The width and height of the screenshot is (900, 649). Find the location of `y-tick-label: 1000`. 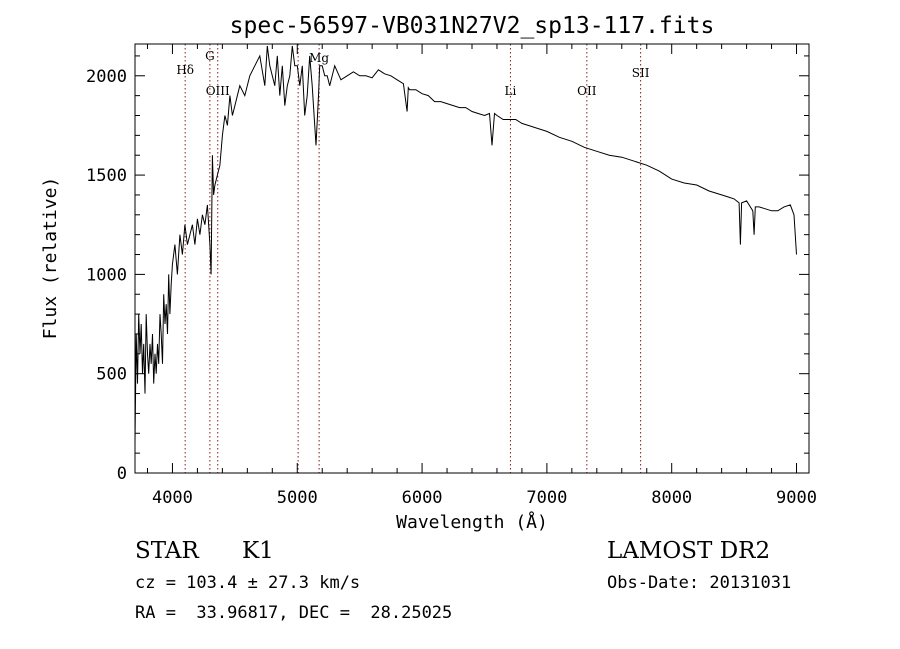

y-tick-label: 1000 is located at coordinates (106, 275).